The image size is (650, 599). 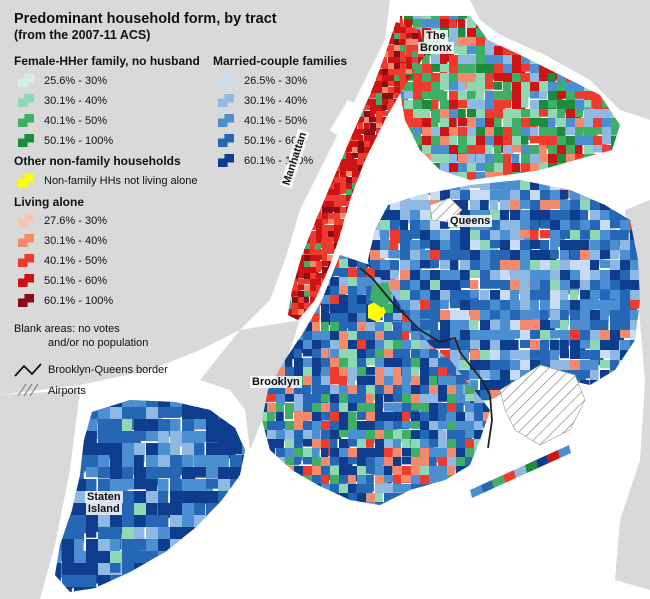 What do you see at coordinates (67, 329) in the screenshot?
I see `blank-areas-note-line1: Blank areas: no votes` at bounding box center [67, 329].